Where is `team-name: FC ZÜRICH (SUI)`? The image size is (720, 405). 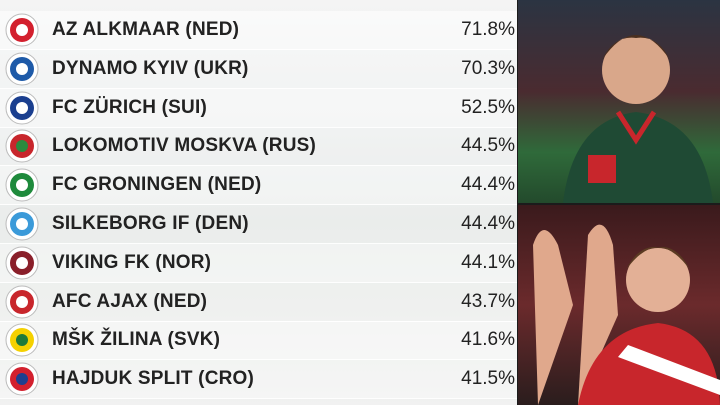
team-name: FC ZÜRICH (SUI) is located at coordinates (129, 107).